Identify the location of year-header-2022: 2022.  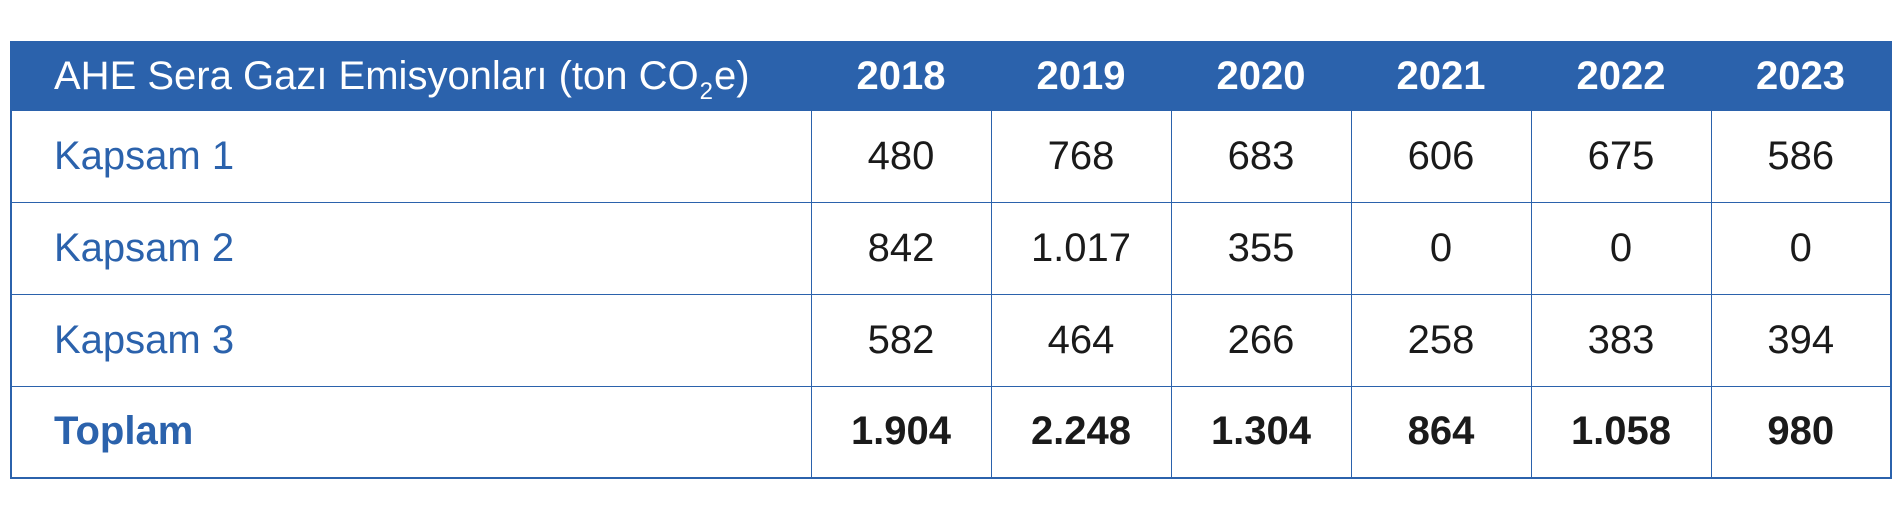
(1621, 75).